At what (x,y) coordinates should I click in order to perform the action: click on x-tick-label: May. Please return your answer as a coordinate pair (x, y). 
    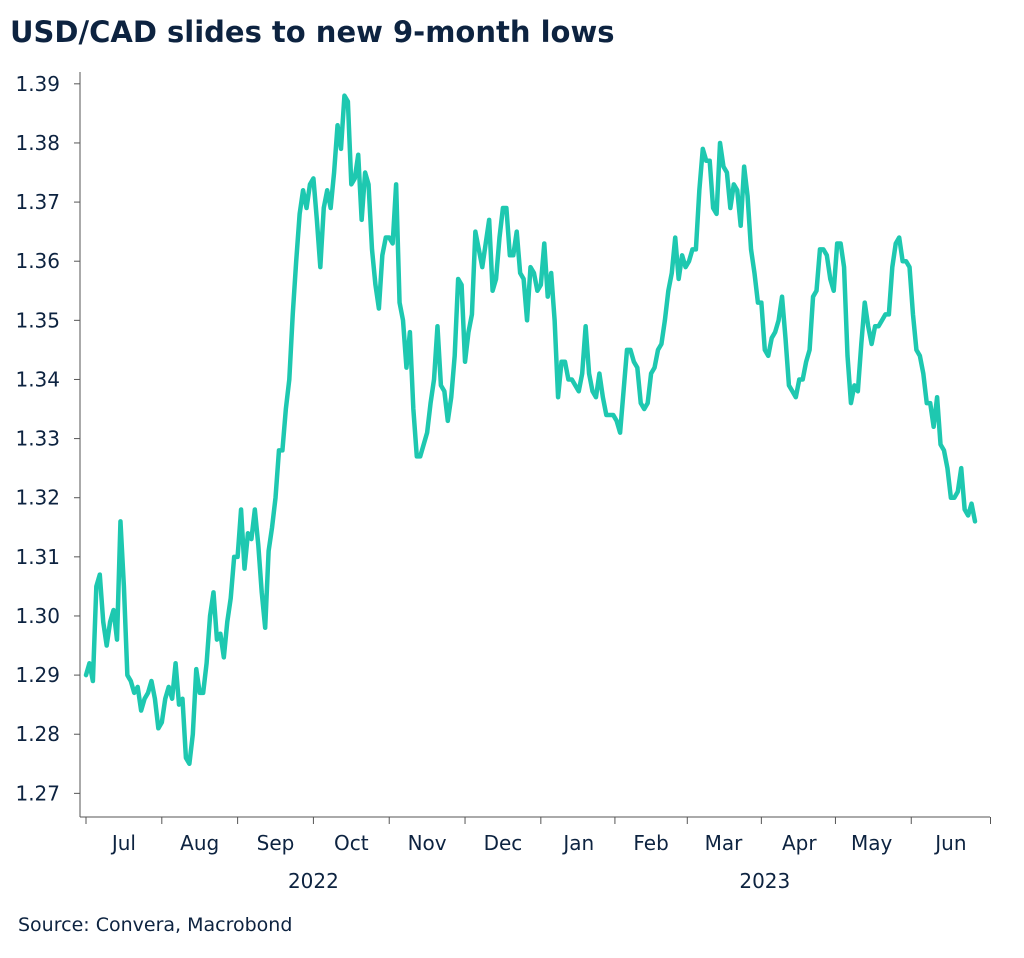
    Looking at the image, I should click on (872, 843).